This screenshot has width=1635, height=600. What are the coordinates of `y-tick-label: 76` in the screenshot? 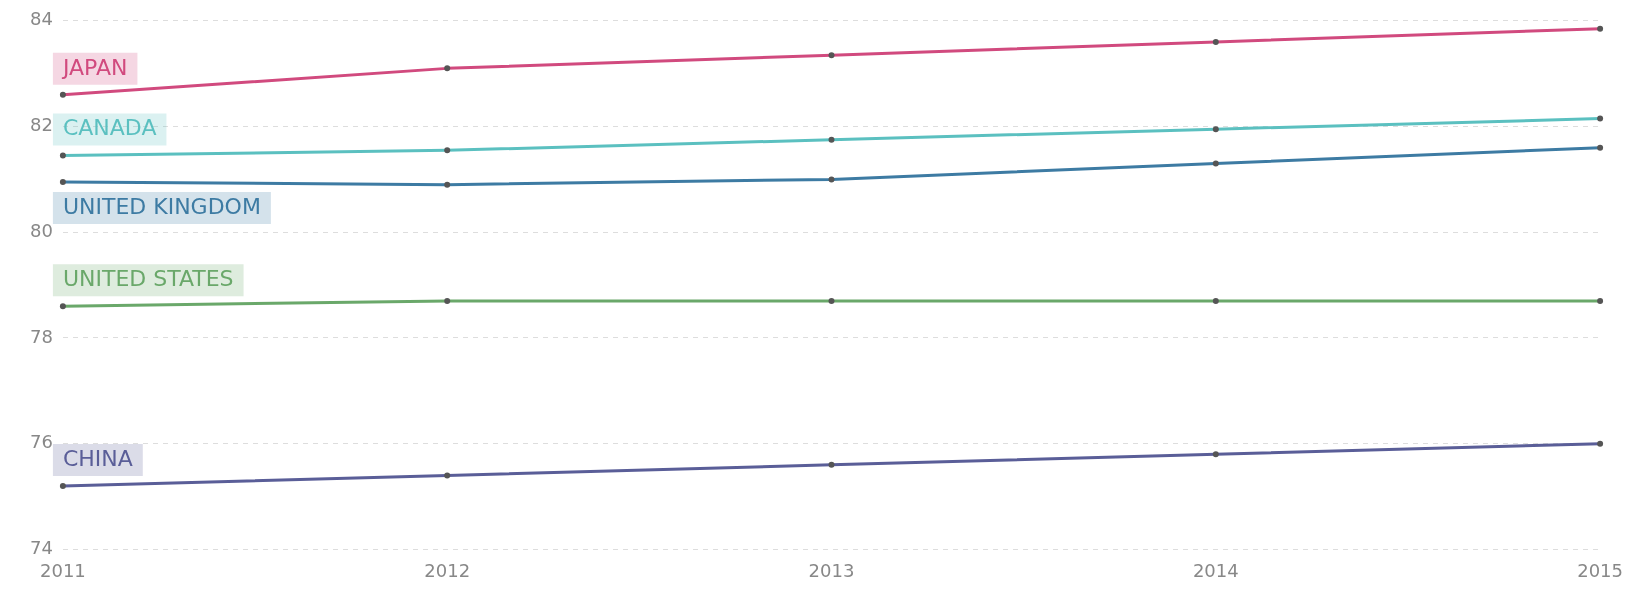 It's located at (41, 442).